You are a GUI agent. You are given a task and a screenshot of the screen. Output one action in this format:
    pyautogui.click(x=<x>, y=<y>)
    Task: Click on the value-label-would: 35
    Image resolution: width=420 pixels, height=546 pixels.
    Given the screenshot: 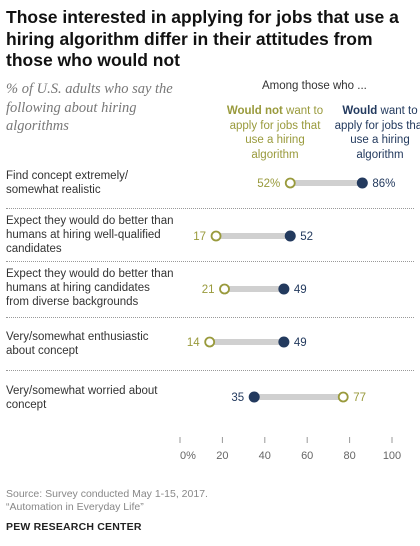 What is the action you would take?
    pyautogui.click(x=237, y=398)
    